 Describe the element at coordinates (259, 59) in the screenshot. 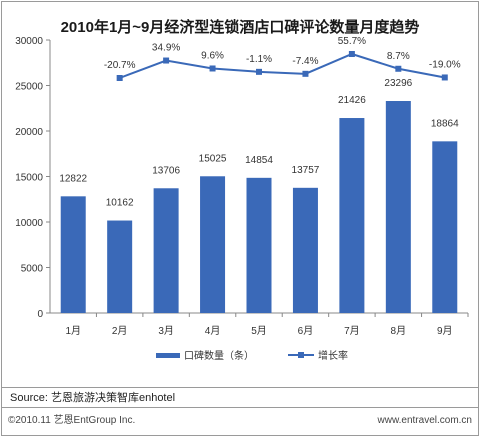

I see `growth-value-label: -1.1%` at that location.